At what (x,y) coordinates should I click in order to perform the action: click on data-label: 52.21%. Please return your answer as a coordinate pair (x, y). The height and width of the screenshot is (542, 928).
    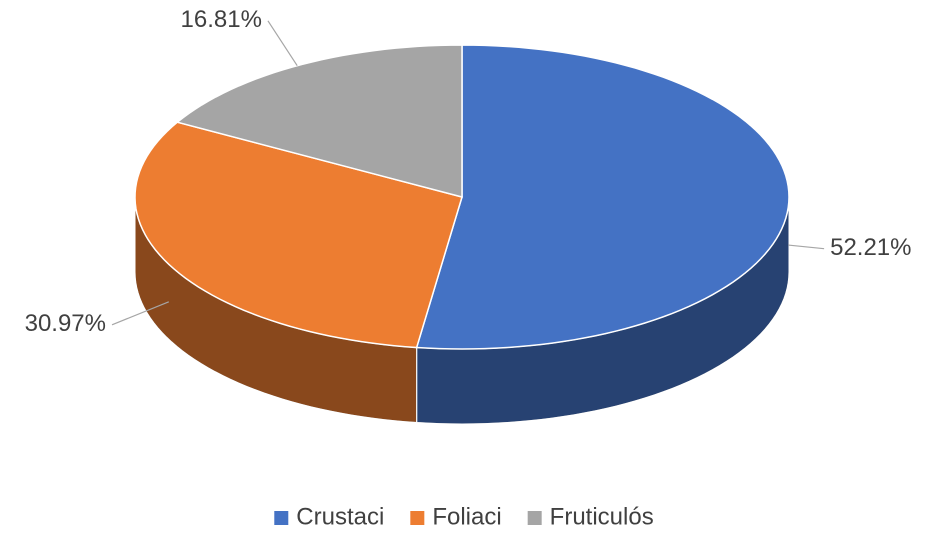
    Looking at the image, I should click on (870, 247).